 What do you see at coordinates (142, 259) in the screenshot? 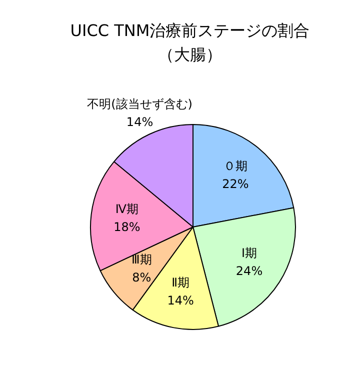
I see `slice-label: Ⅲ期` at bounding box center [142, 259].